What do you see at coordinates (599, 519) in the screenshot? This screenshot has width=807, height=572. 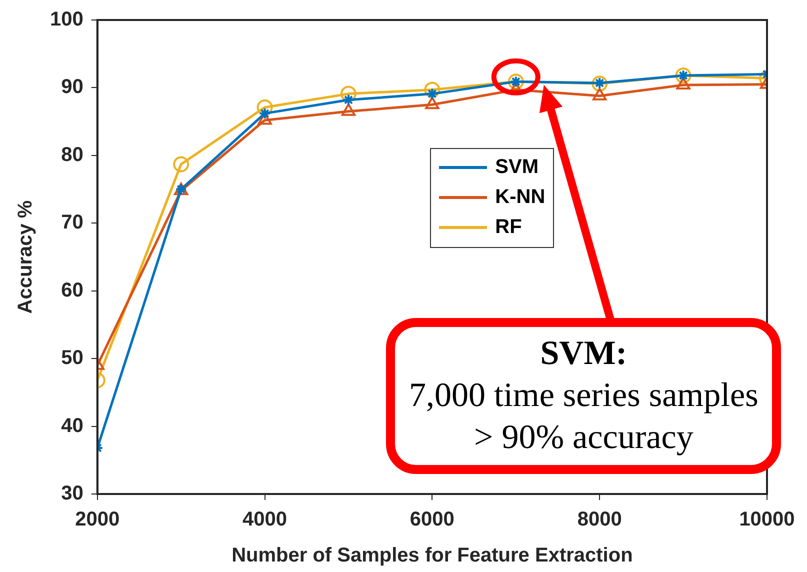 I see `x-tick-label: 8000` at bounding box center [599, 519].